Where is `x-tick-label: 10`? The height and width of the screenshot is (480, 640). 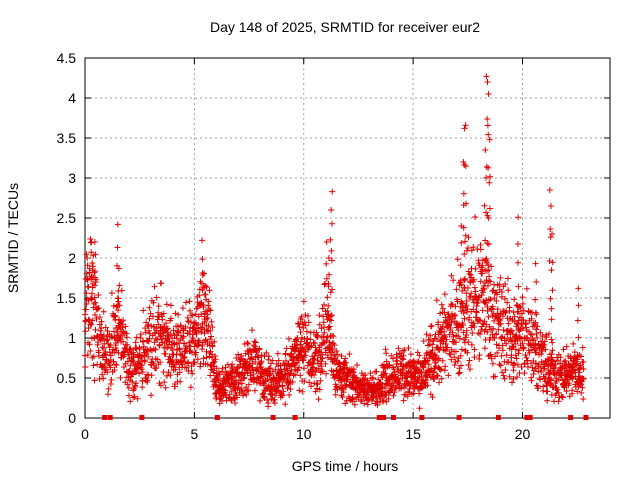
x-tick-label: 10 is located at coordinates (304, 434).